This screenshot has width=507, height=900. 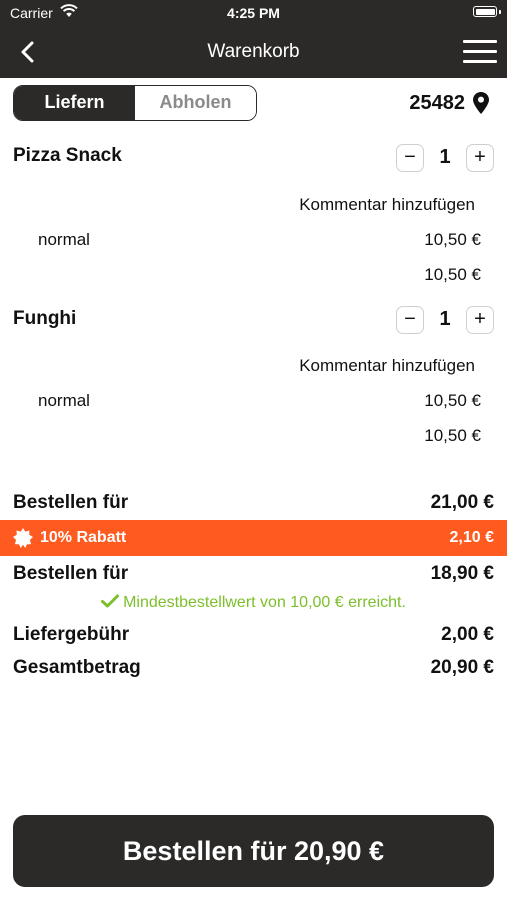 What do you see at coordinates (253, 538) in the screenshot?
I see `discount-banner: 10% Rabatt 2,10 €` at bounding box center [253, 538].